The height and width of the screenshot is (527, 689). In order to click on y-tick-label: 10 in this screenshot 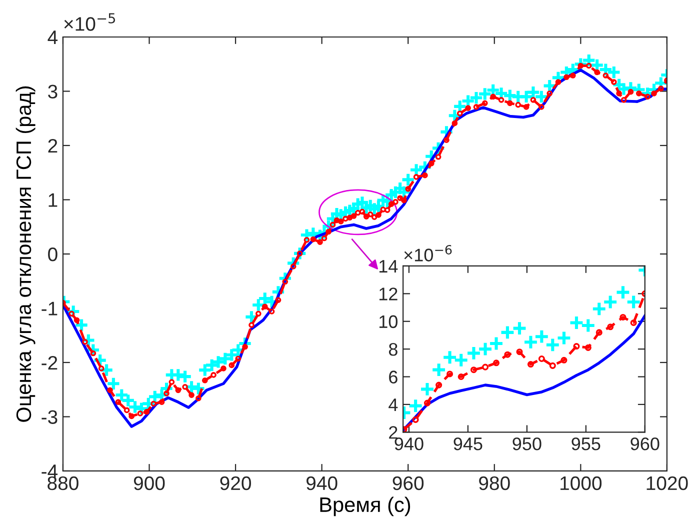, I will do `click(389, 321)`.